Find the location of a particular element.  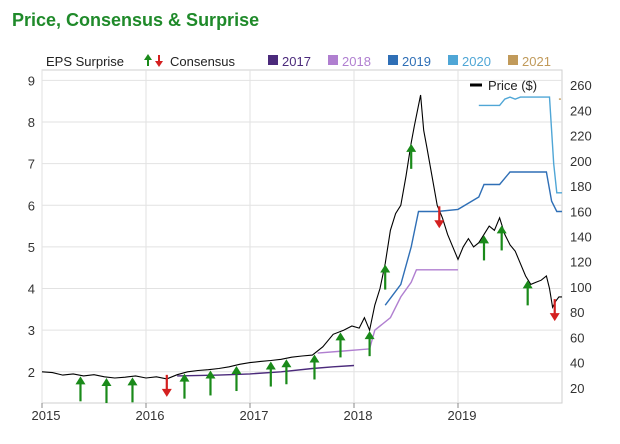

consensus-line-2017 is located at coordinates (266, 370).